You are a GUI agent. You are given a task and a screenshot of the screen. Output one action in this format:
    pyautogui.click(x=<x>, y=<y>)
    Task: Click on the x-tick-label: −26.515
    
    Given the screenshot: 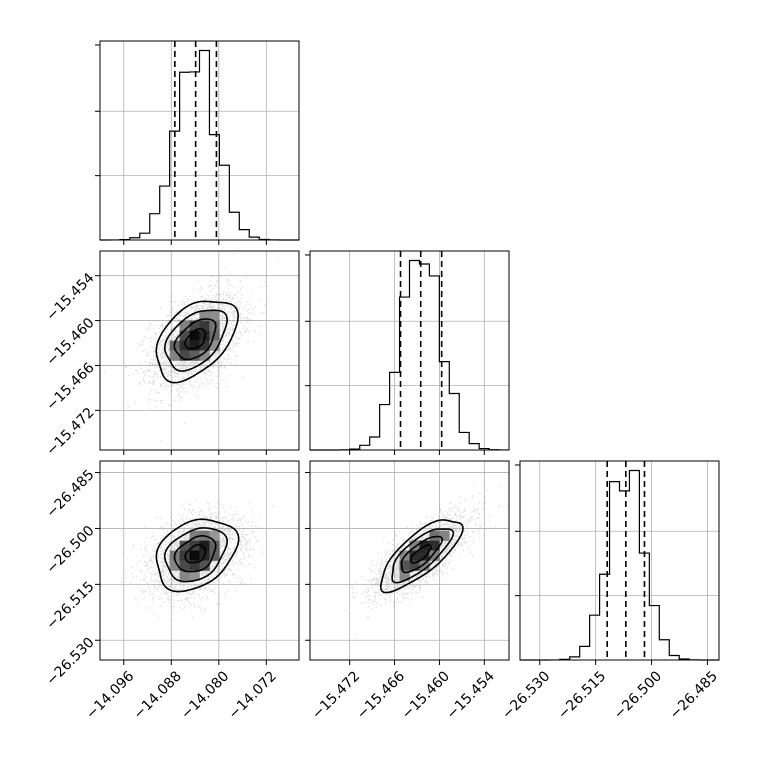 What is the action you would take?
    pyautogui.click(x=582, y=695)
    